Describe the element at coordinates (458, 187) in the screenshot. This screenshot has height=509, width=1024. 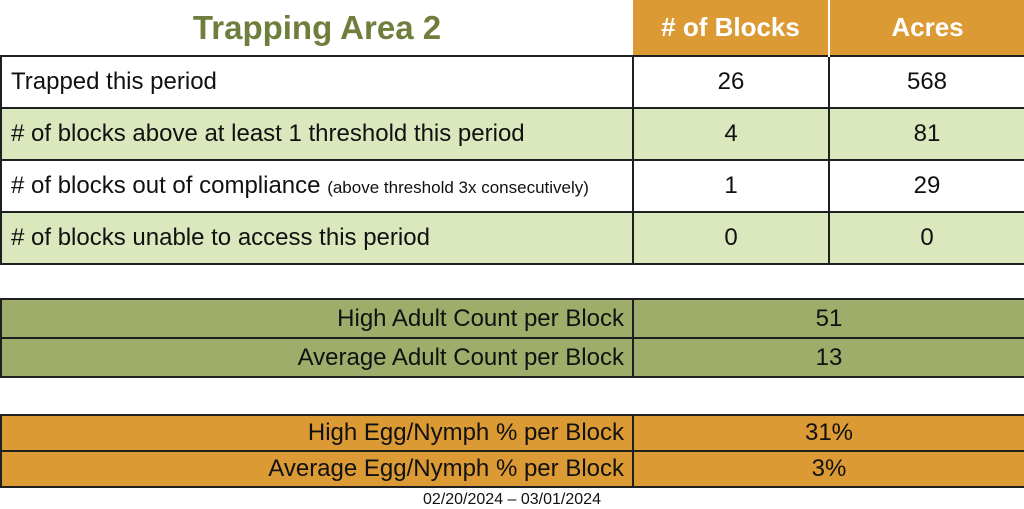
I see `row-note: (above threshold 3x consecutively)` at that location.